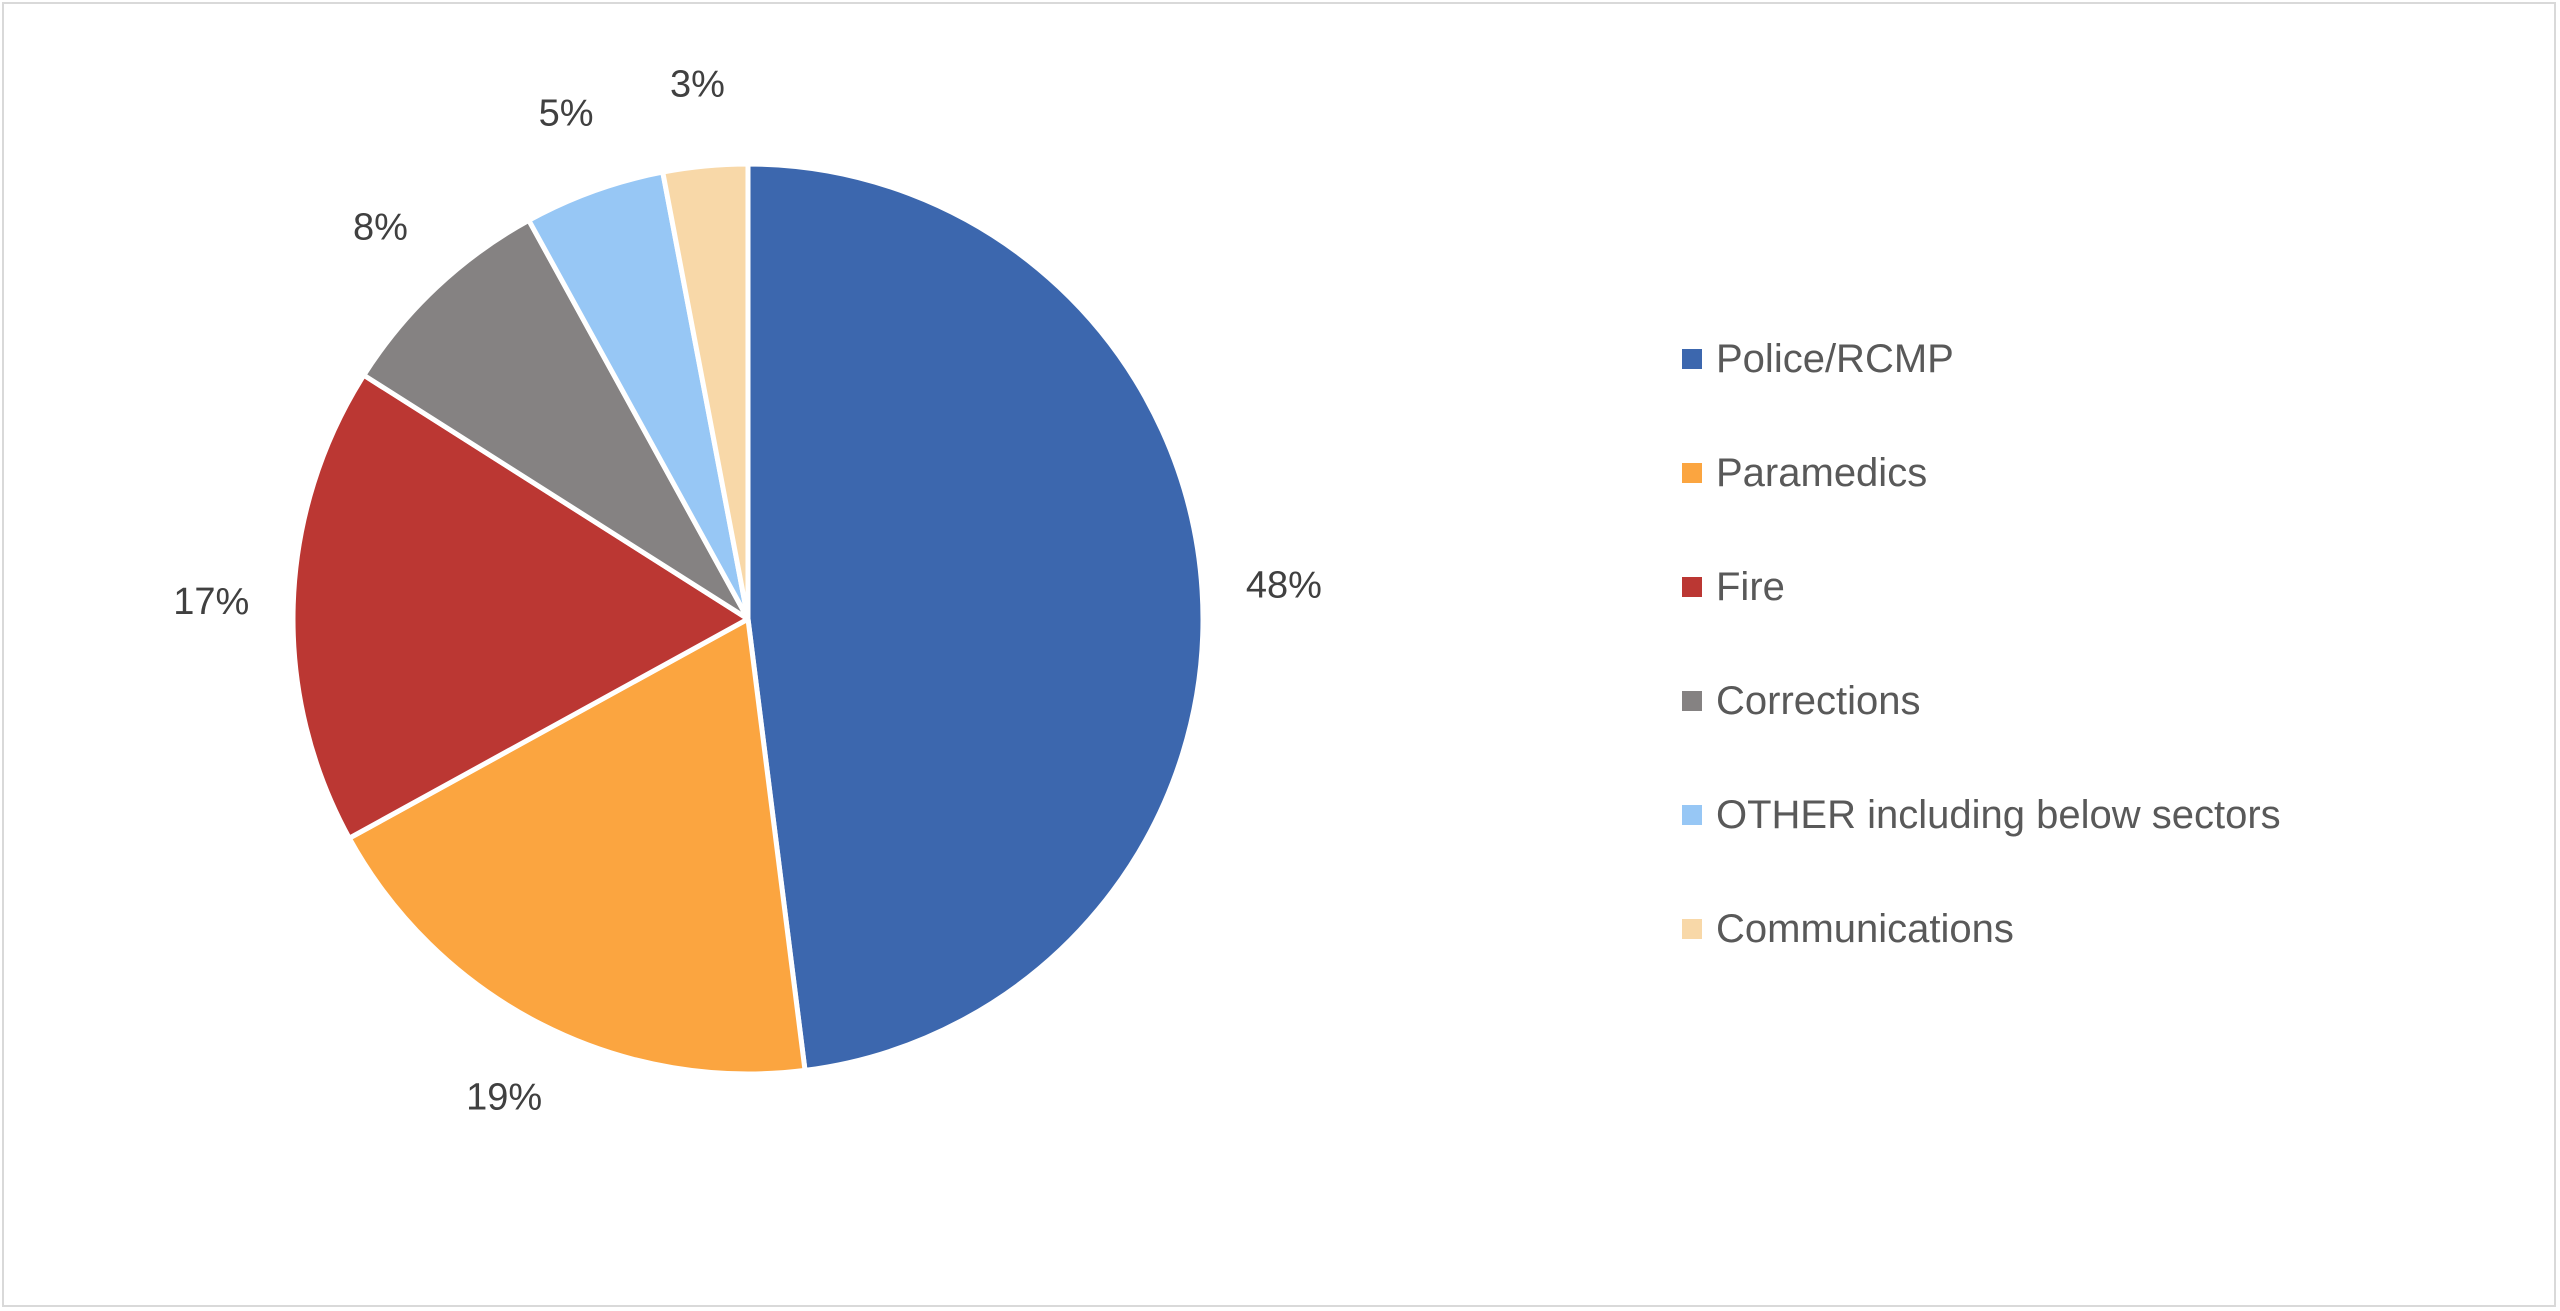  I want to click on pie-slice-corrections, so click(556, 419).